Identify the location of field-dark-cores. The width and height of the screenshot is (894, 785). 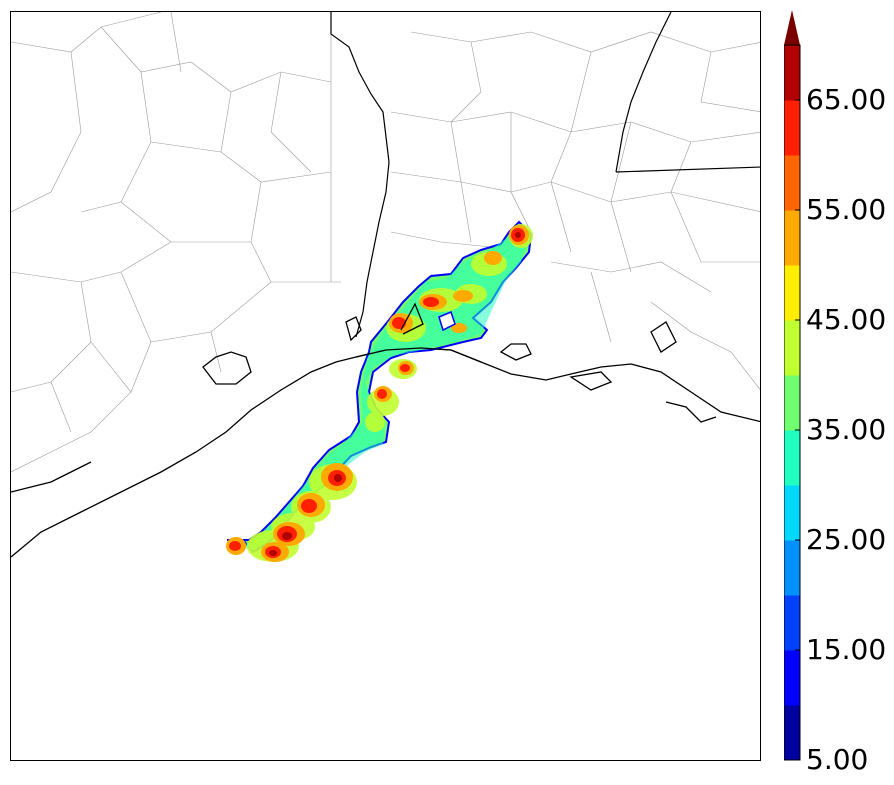
(395, 394).